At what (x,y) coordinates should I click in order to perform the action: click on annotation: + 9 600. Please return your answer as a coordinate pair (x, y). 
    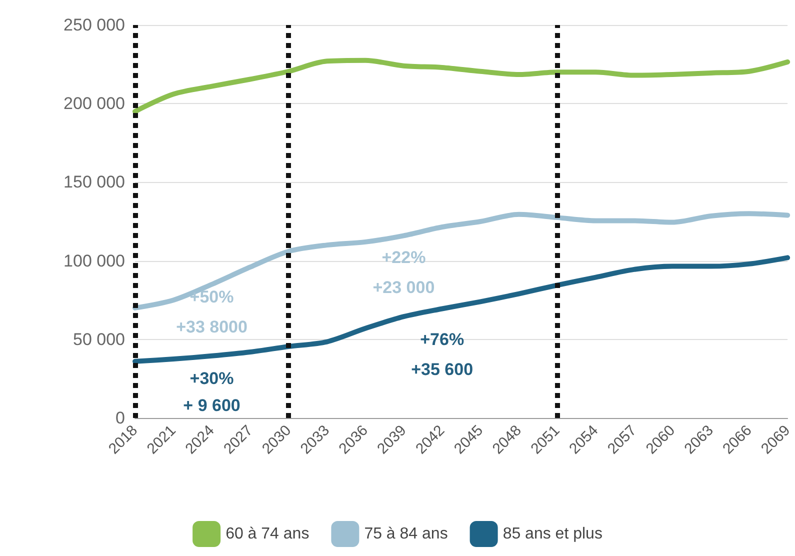
    Looking at the image, I should click on (211, 405).